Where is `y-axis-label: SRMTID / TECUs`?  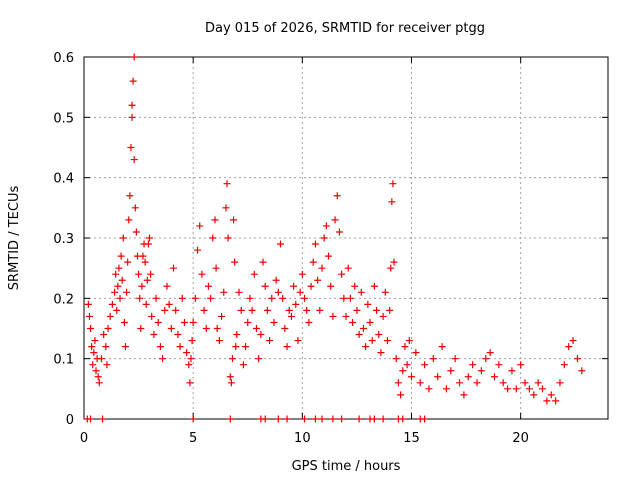
y-axis-label: SRMTID / TECUs is located at coordinates (14, 238).